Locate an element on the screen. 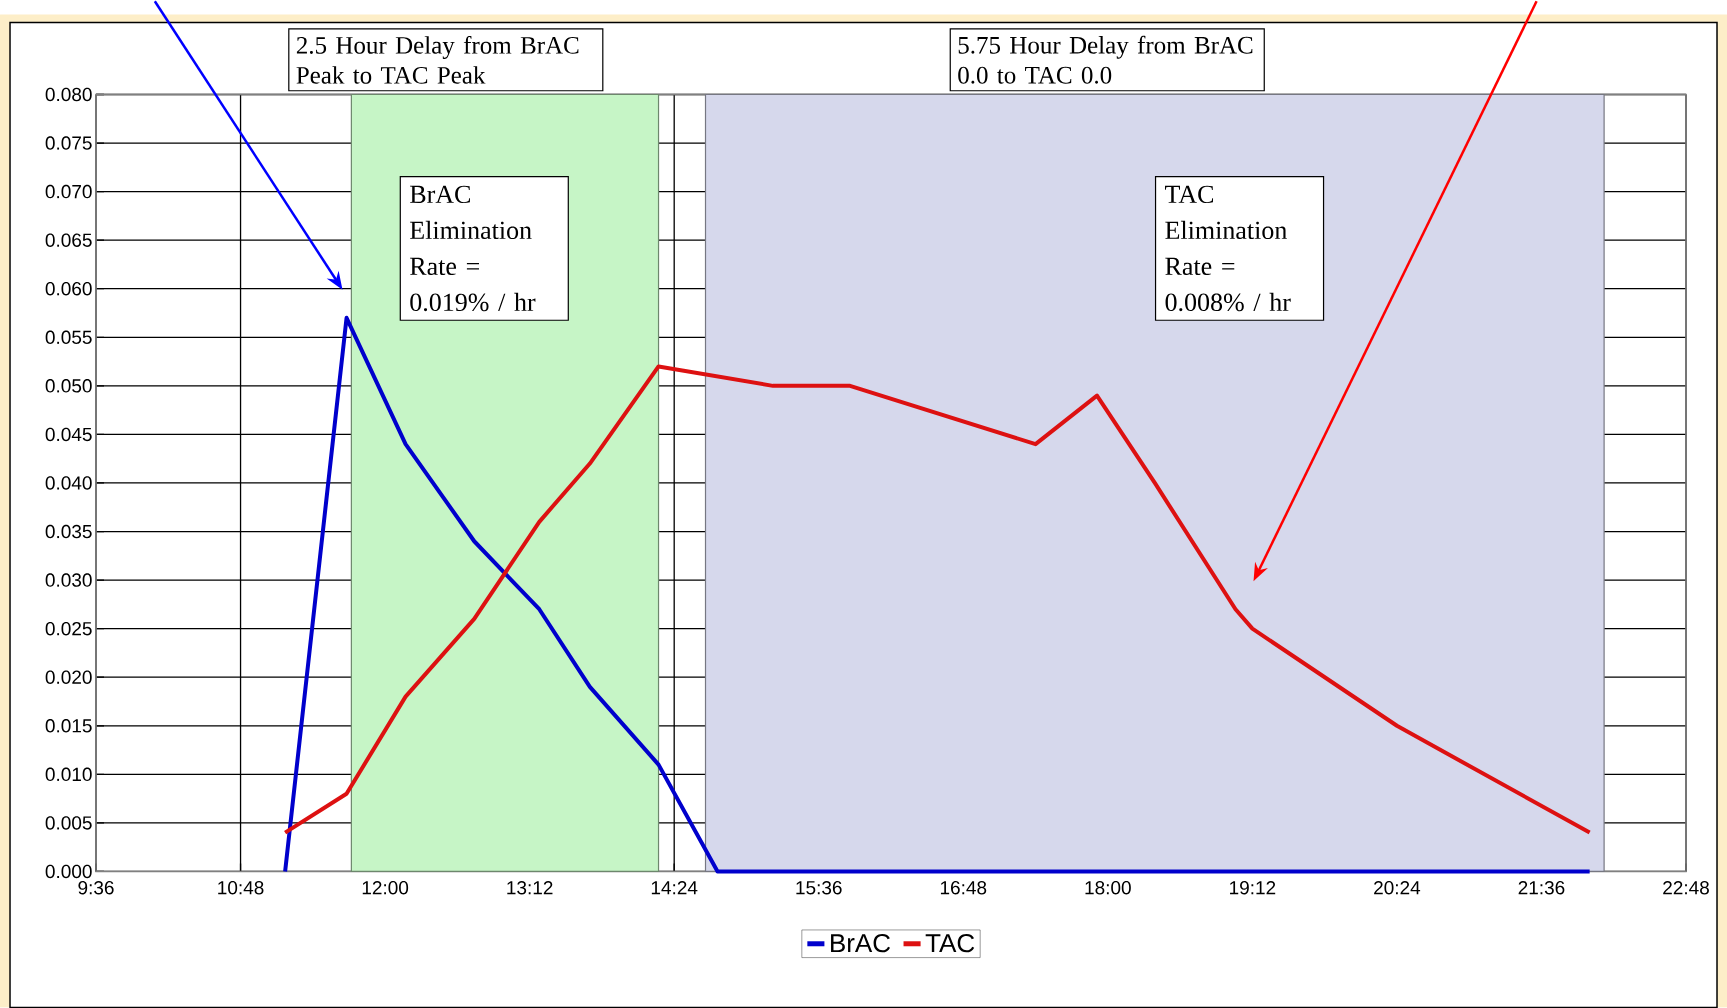 The width and height of the screenshot is (1727, 1008). annotation: BrAC Elimination Rate = 0.019% / hr is located at coordinates (473, 248).